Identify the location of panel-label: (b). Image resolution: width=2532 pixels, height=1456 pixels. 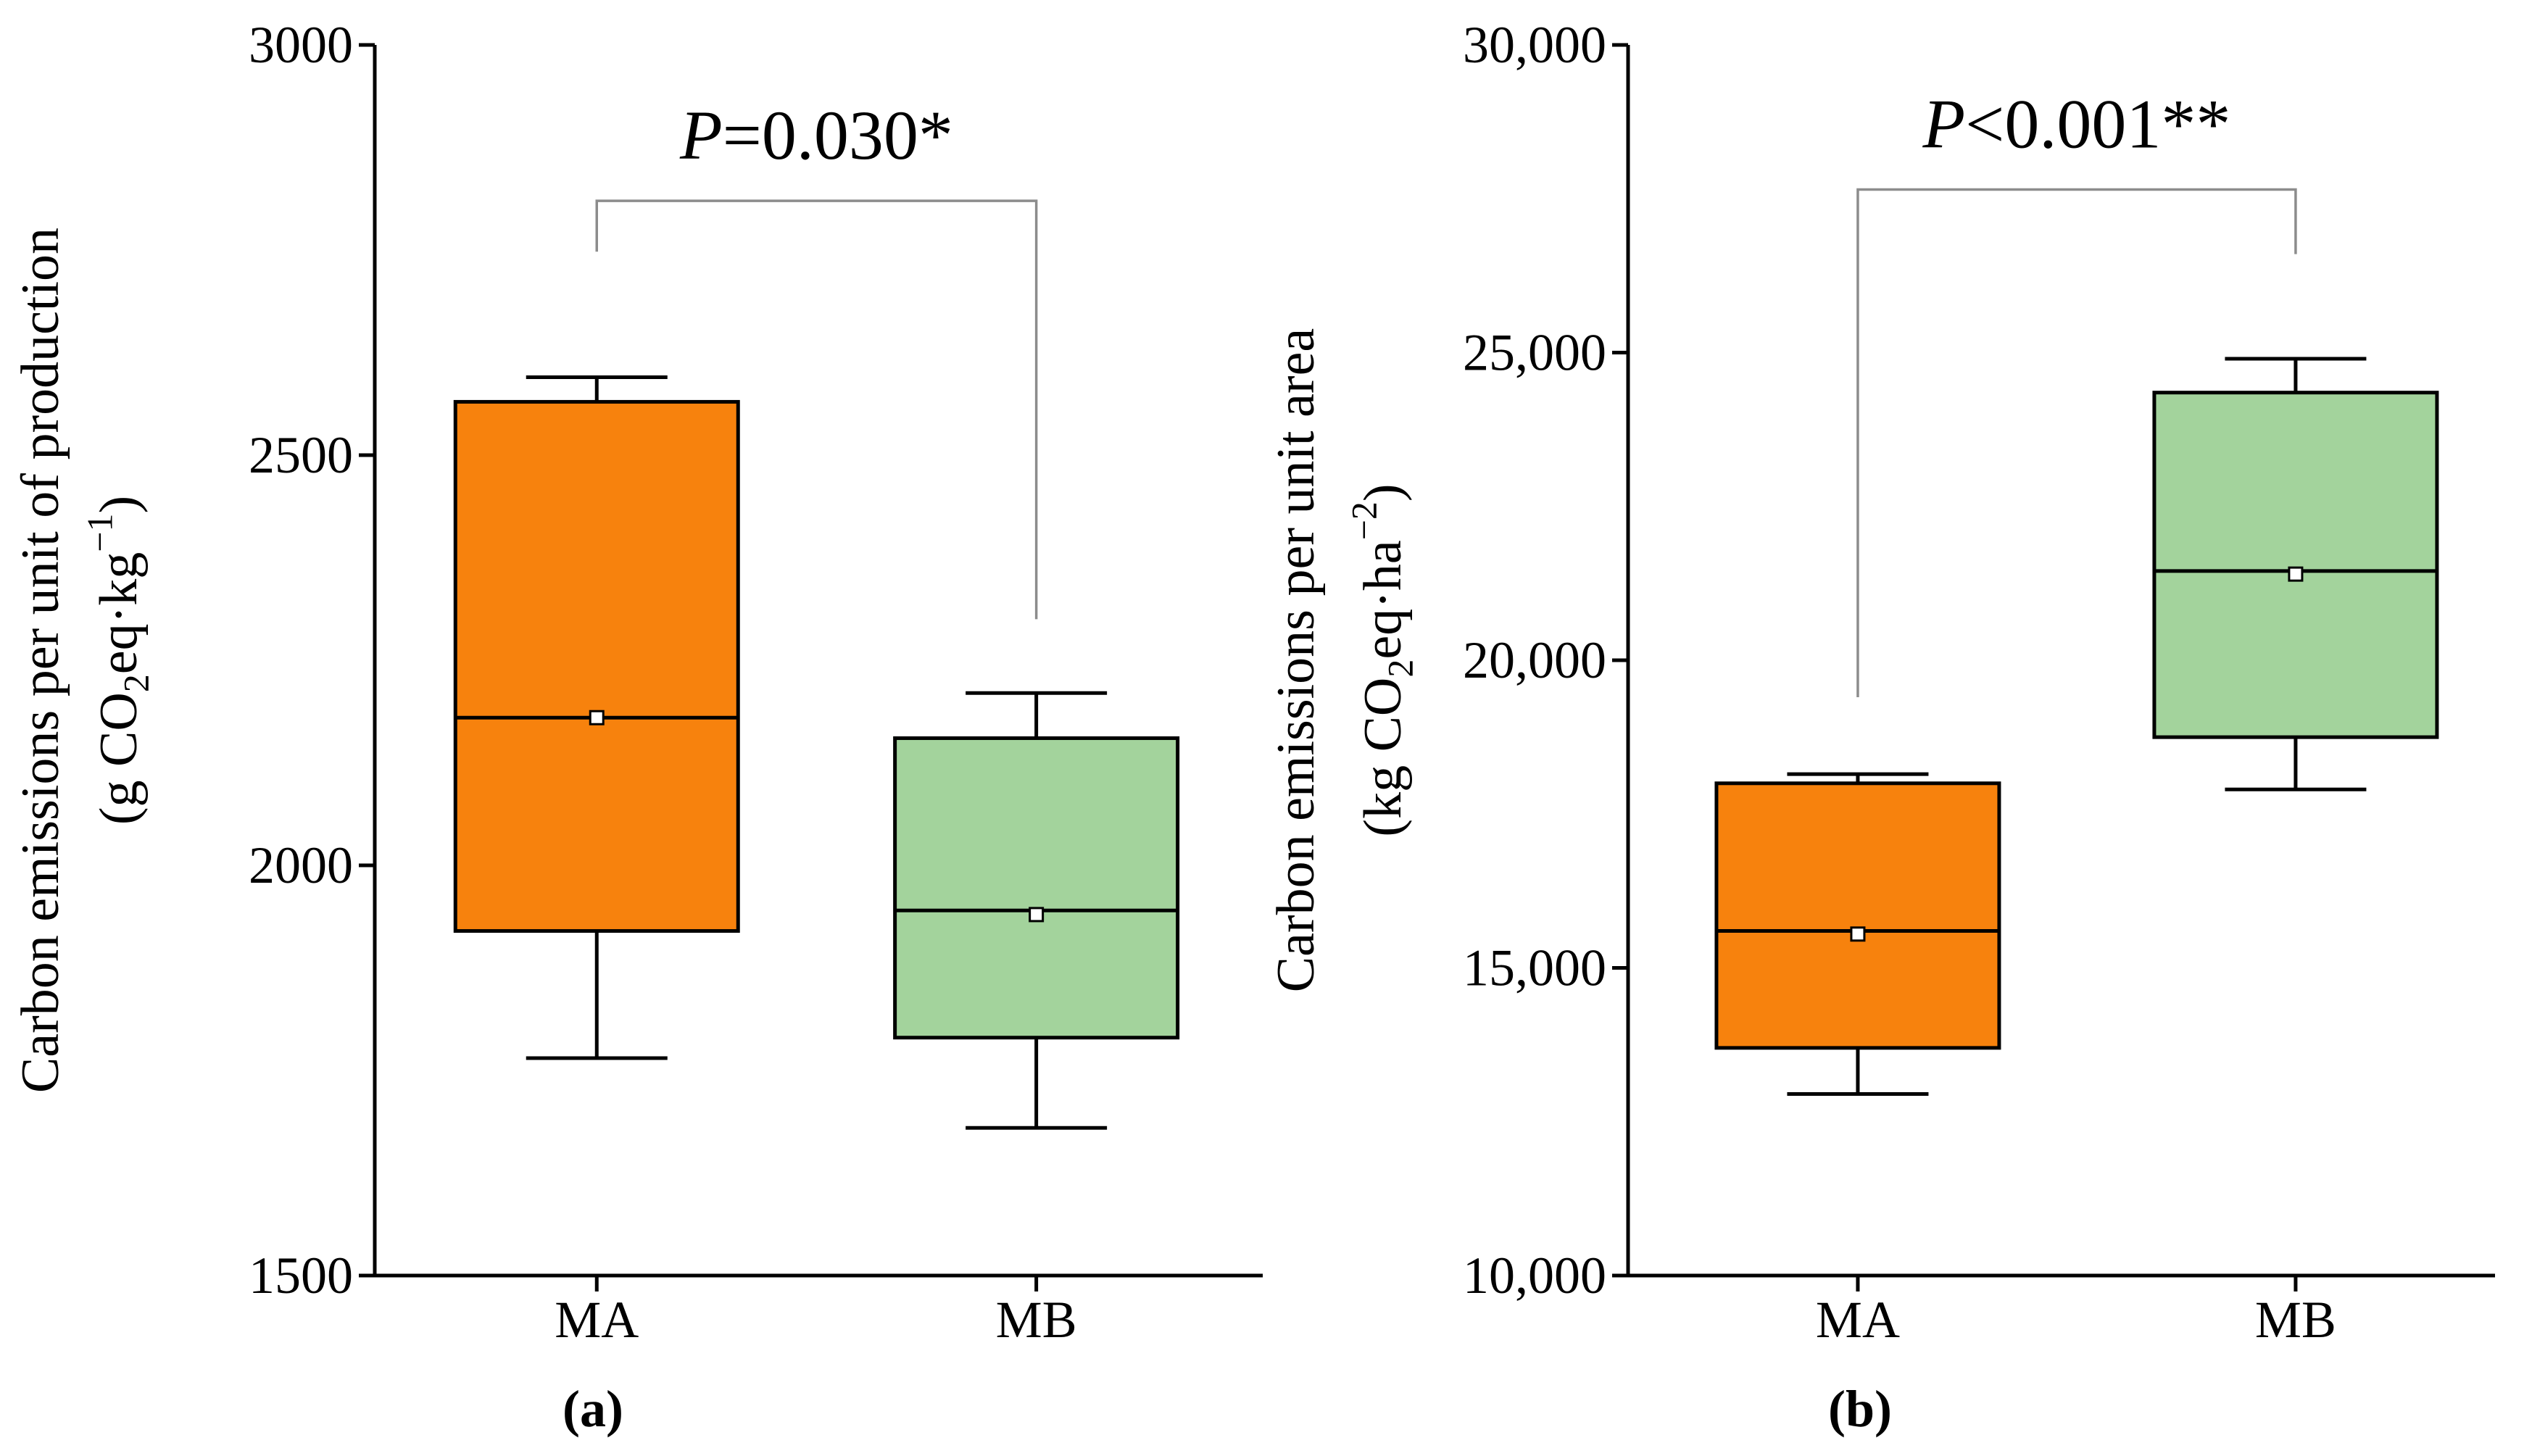
(1860, 1409).